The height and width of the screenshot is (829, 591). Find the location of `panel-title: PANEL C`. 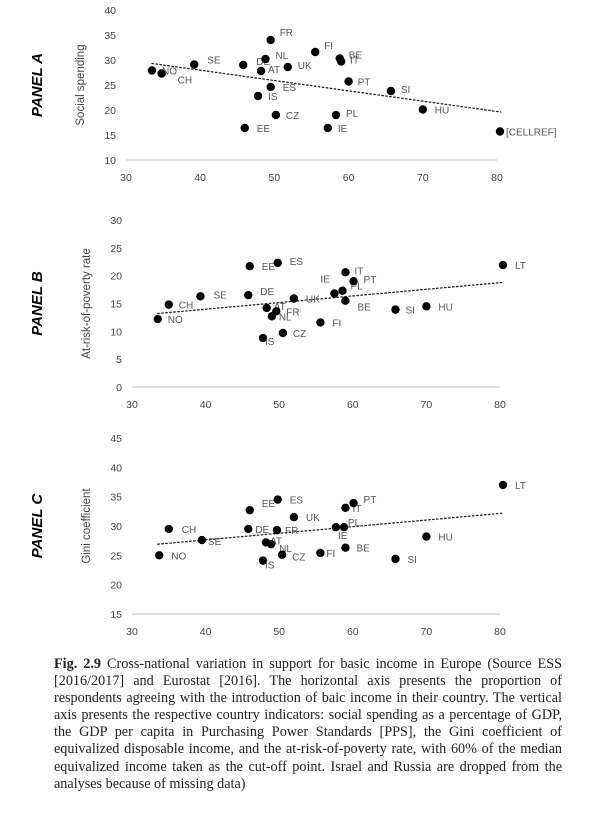

panel-title: PANEL C is located at coordinates (37, 526).